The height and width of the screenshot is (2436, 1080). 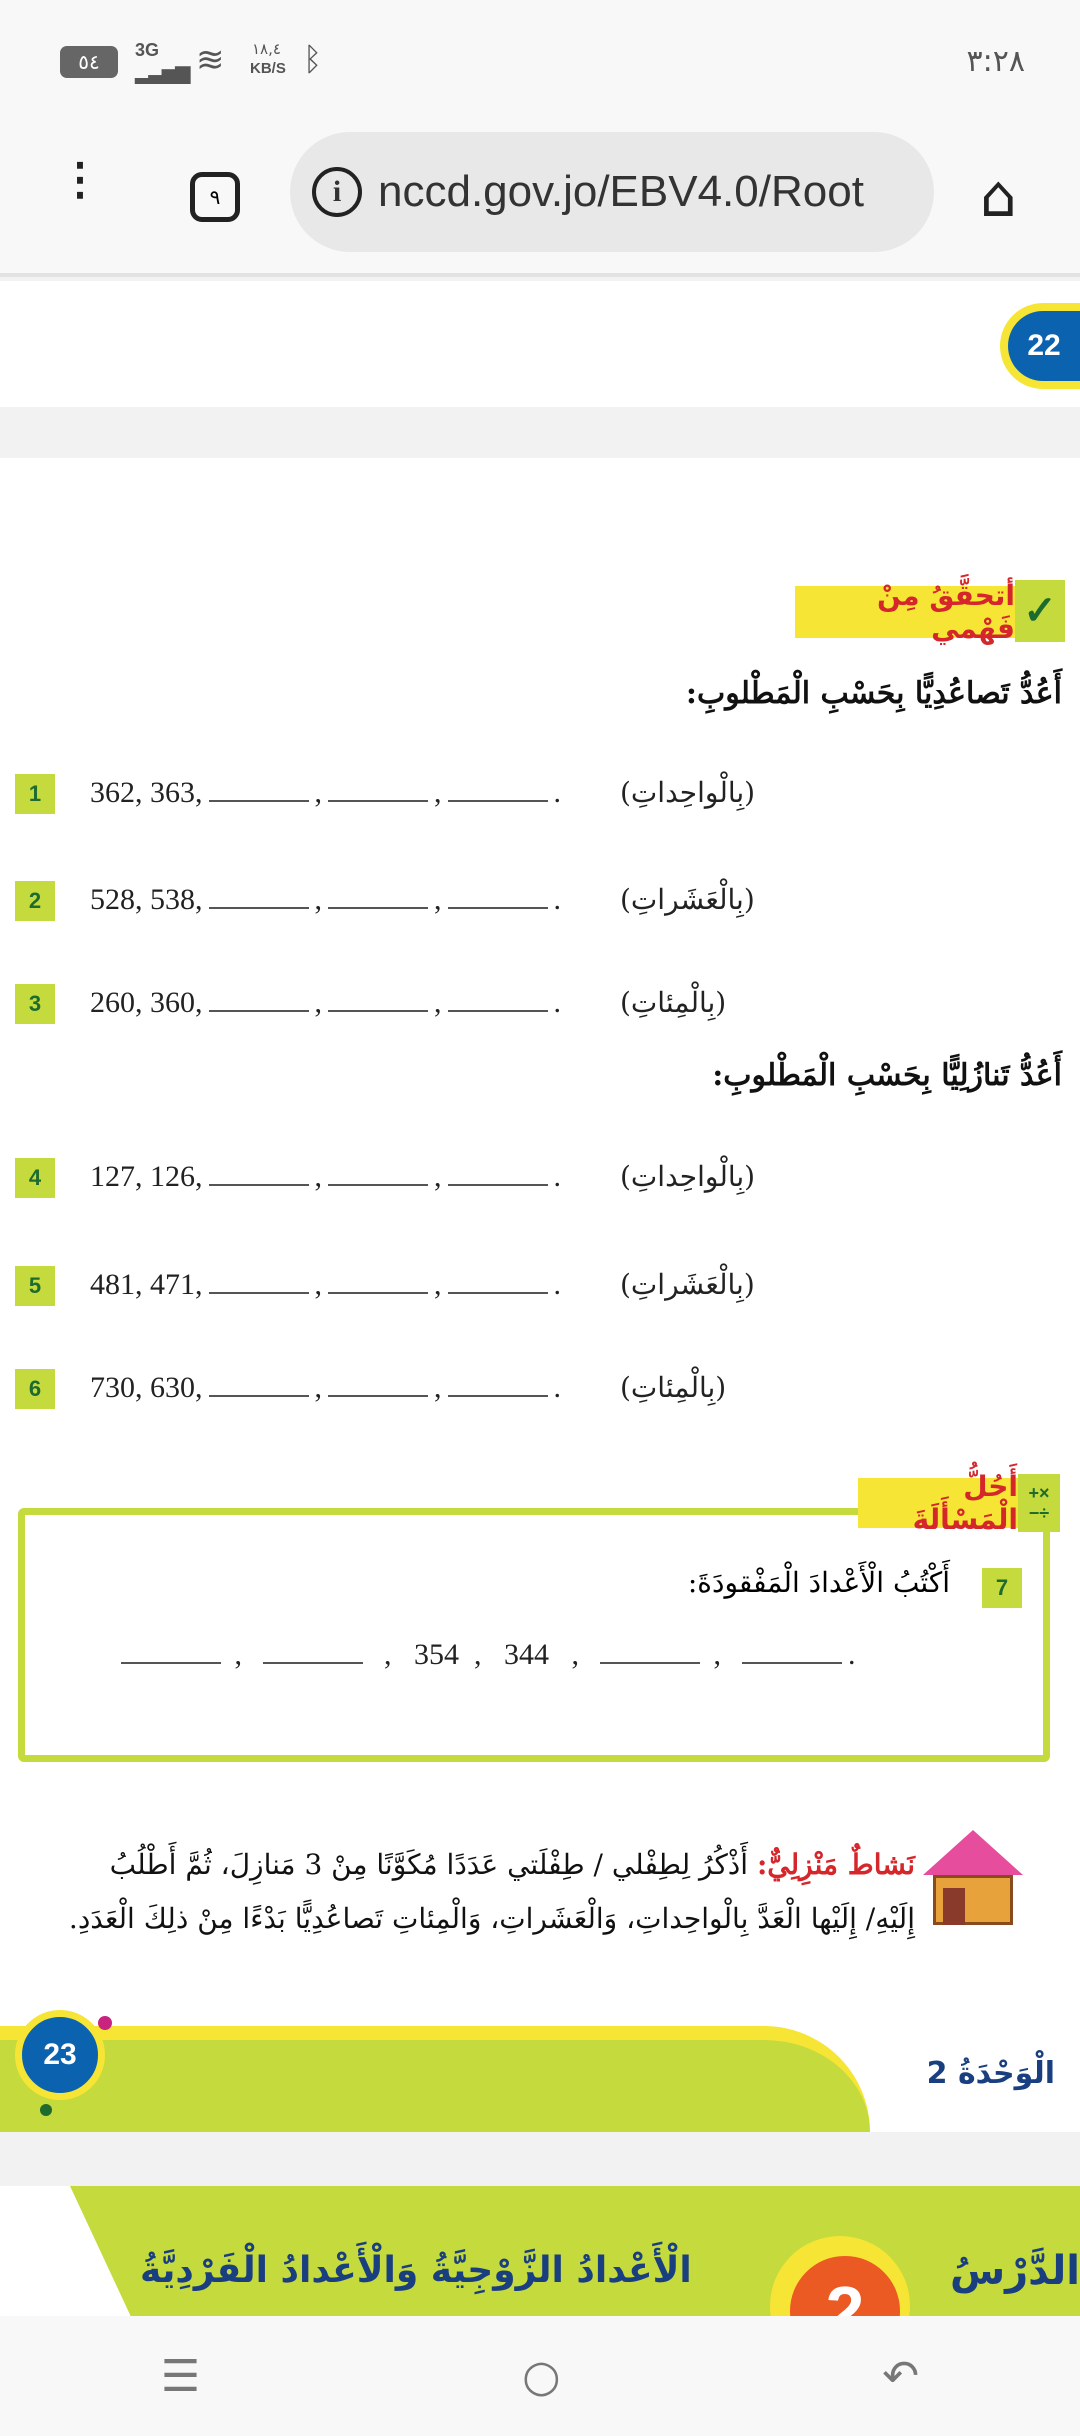 I want to click on signal-icon: ▂▃▅▆, so click(x=163, y=72).